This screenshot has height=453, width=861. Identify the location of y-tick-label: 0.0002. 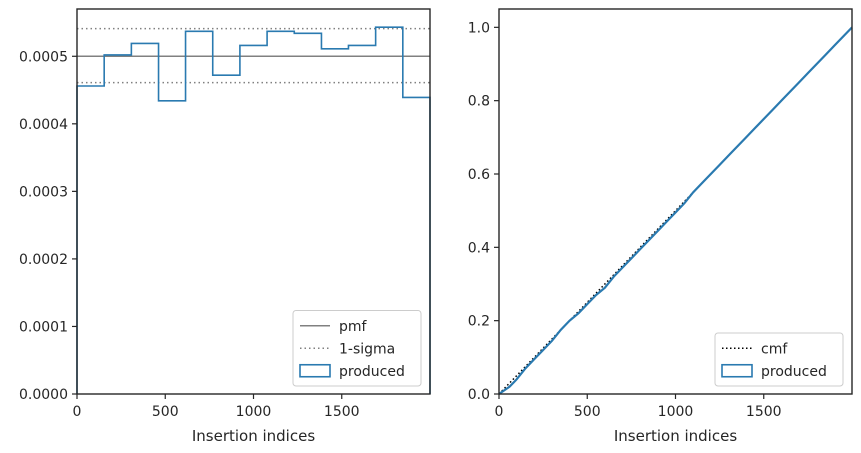
(43, 260).